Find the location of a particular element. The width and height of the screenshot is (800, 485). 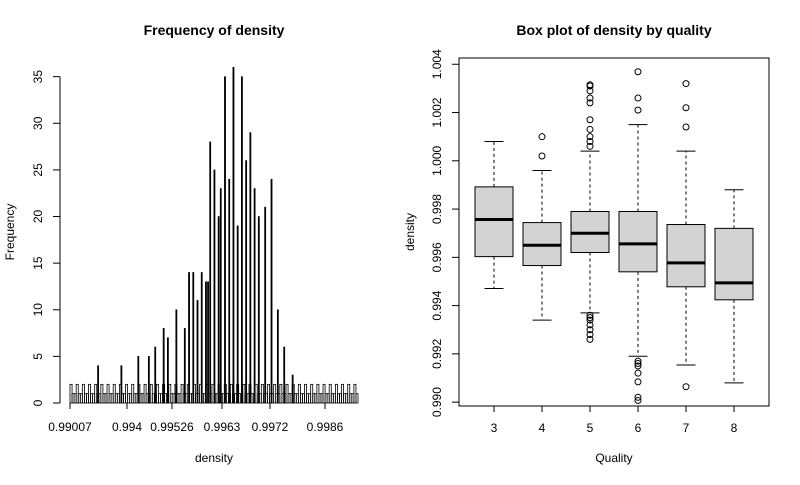

histogram-x-tick-label: 0.9986 is located at coordinates (325, 427).